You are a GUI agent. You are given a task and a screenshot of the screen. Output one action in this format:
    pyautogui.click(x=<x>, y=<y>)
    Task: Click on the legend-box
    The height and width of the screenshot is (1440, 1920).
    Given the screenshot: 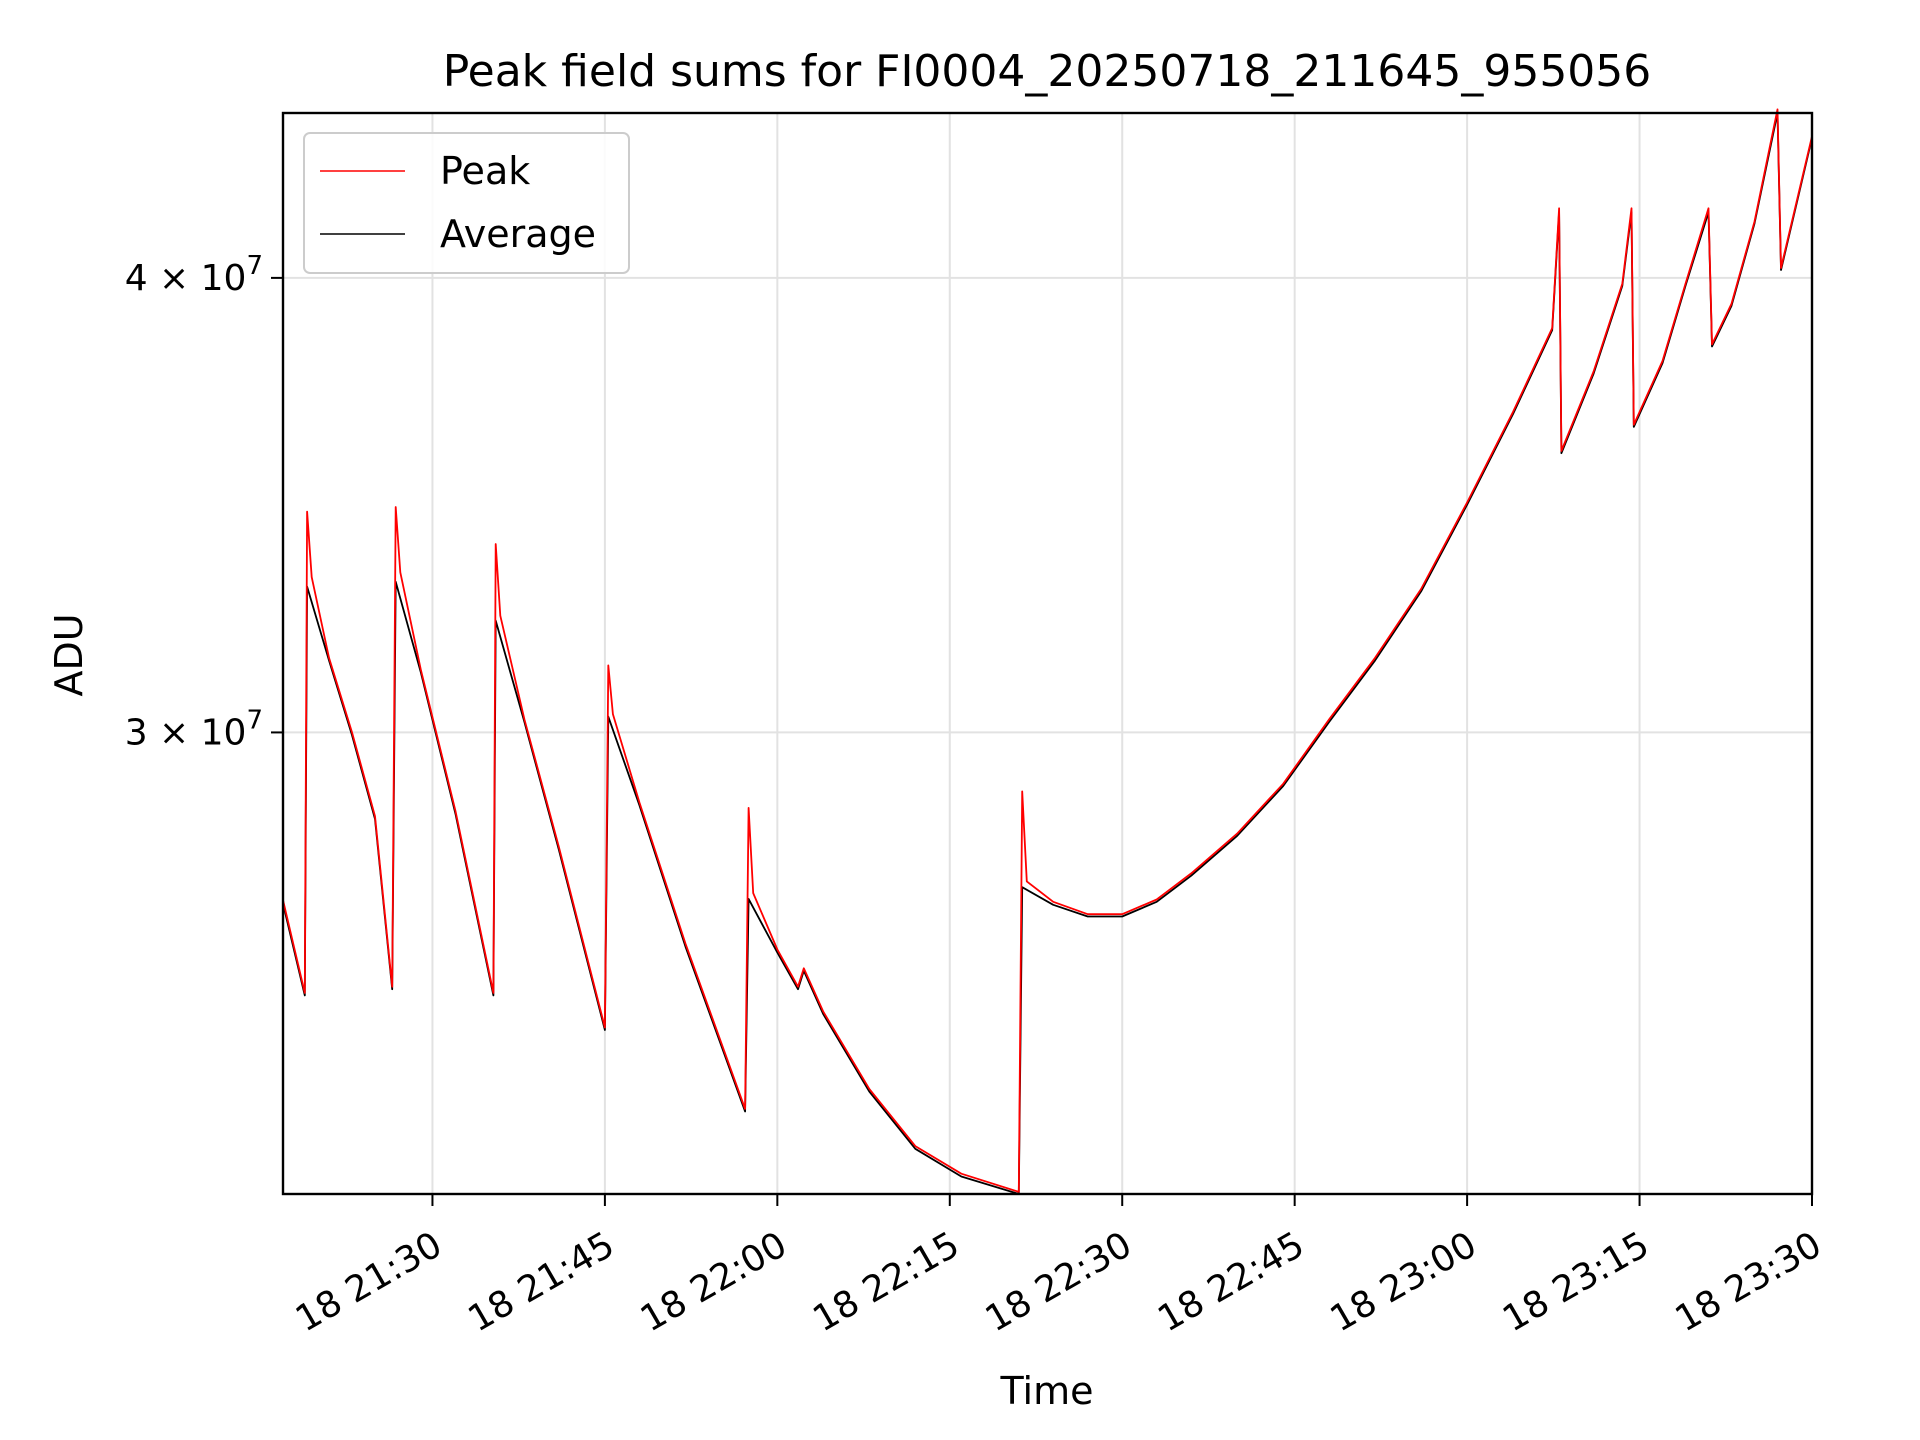 What is the action you would take?
    pyautogui.click(x=466, y=203)
    